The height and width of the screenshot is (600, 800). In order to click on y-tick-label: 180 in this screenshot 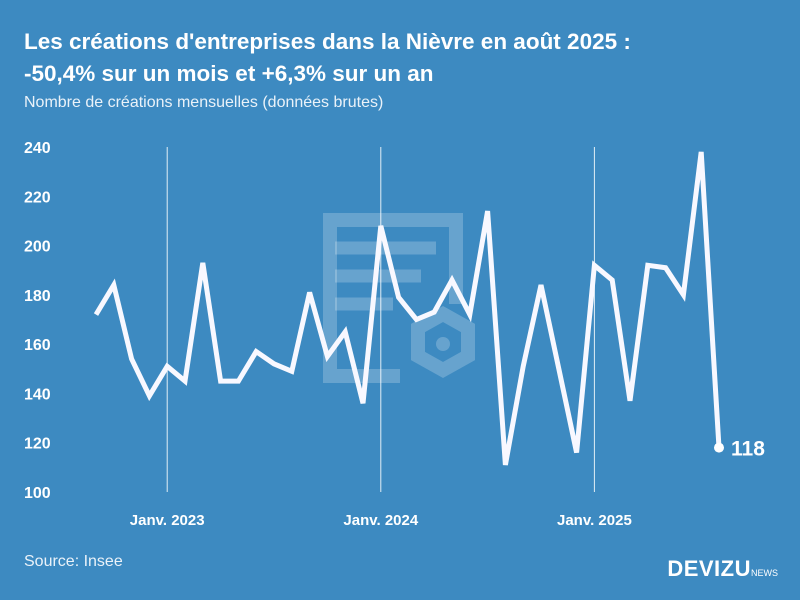, I will do `click(37, 296)`.